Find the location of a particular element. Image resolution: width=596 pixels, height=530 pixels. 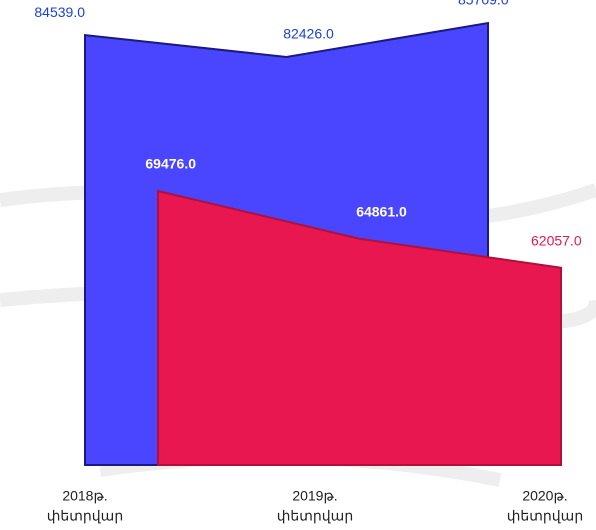

x-tick-label: 2019թ. is located at coordinates (314, 496).